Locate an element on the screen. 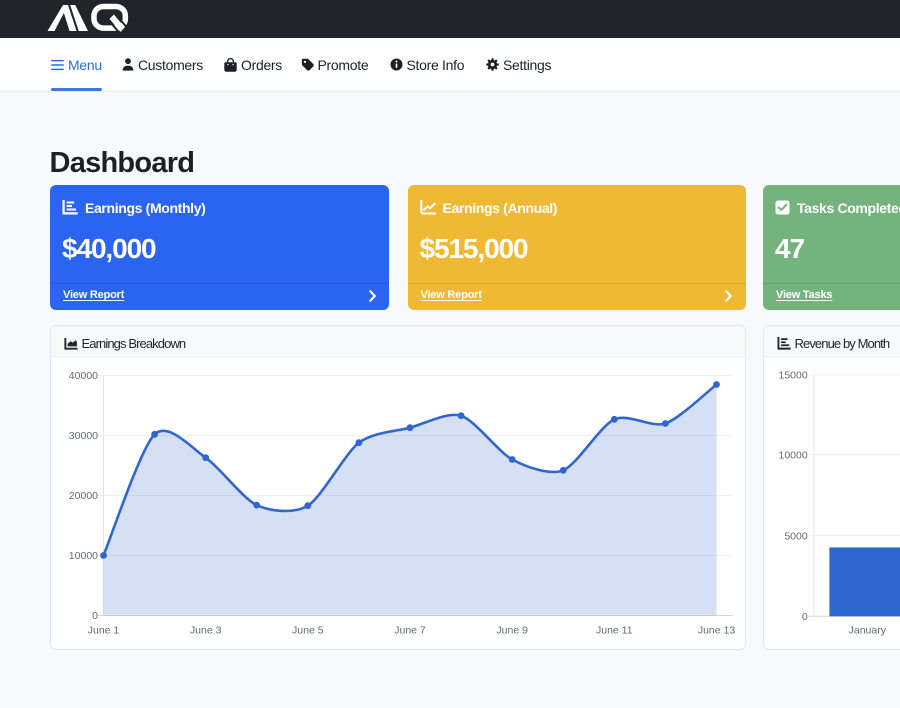 The height and width of the screenshot is (708, 900). svg-text: June 1 is located at coordinates (104, 631).